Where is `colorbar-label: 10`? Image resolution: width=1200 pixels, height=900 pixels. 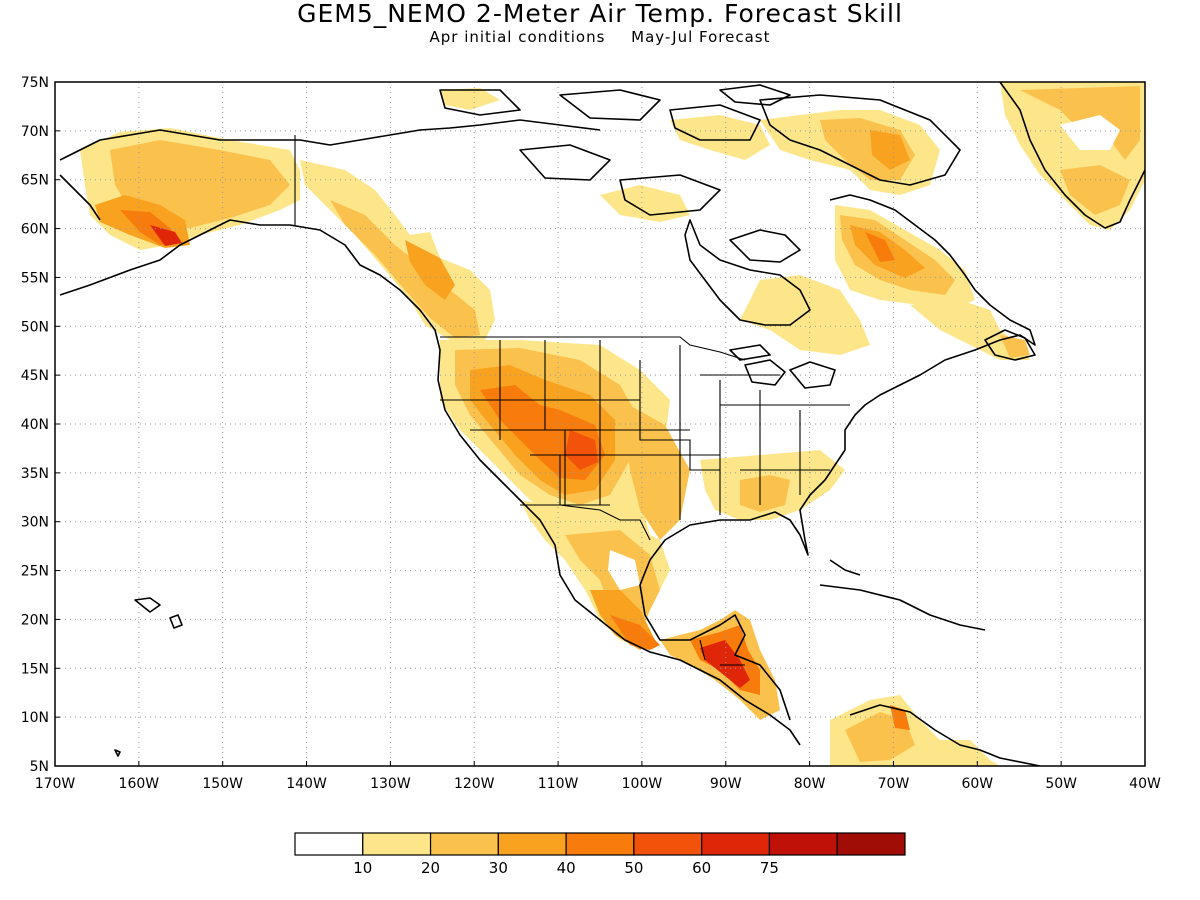
colorbar-label: 10 is located at coordinates (362, 868).